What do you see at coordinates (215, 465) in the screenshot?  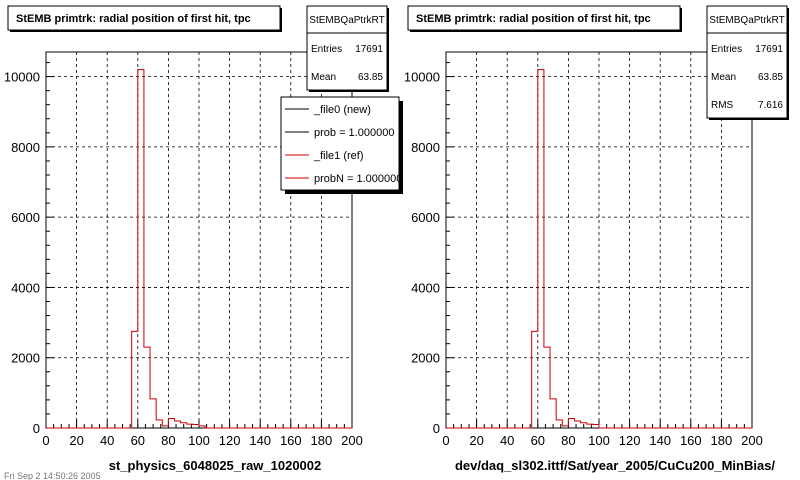 I see `x-axis-title: st_physics_6048025_raw_1020002` at bounding box center [215, 465].